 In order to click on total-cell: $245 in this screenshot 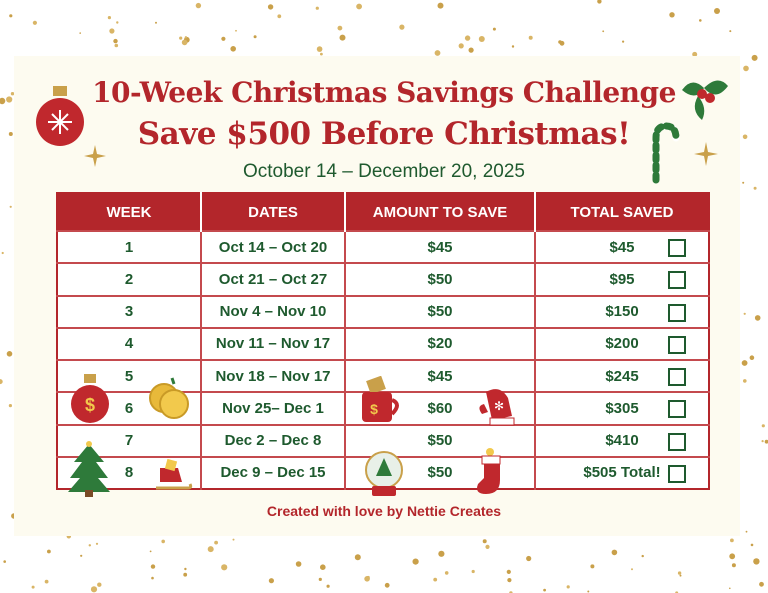, I will do `click(621, 375)`.